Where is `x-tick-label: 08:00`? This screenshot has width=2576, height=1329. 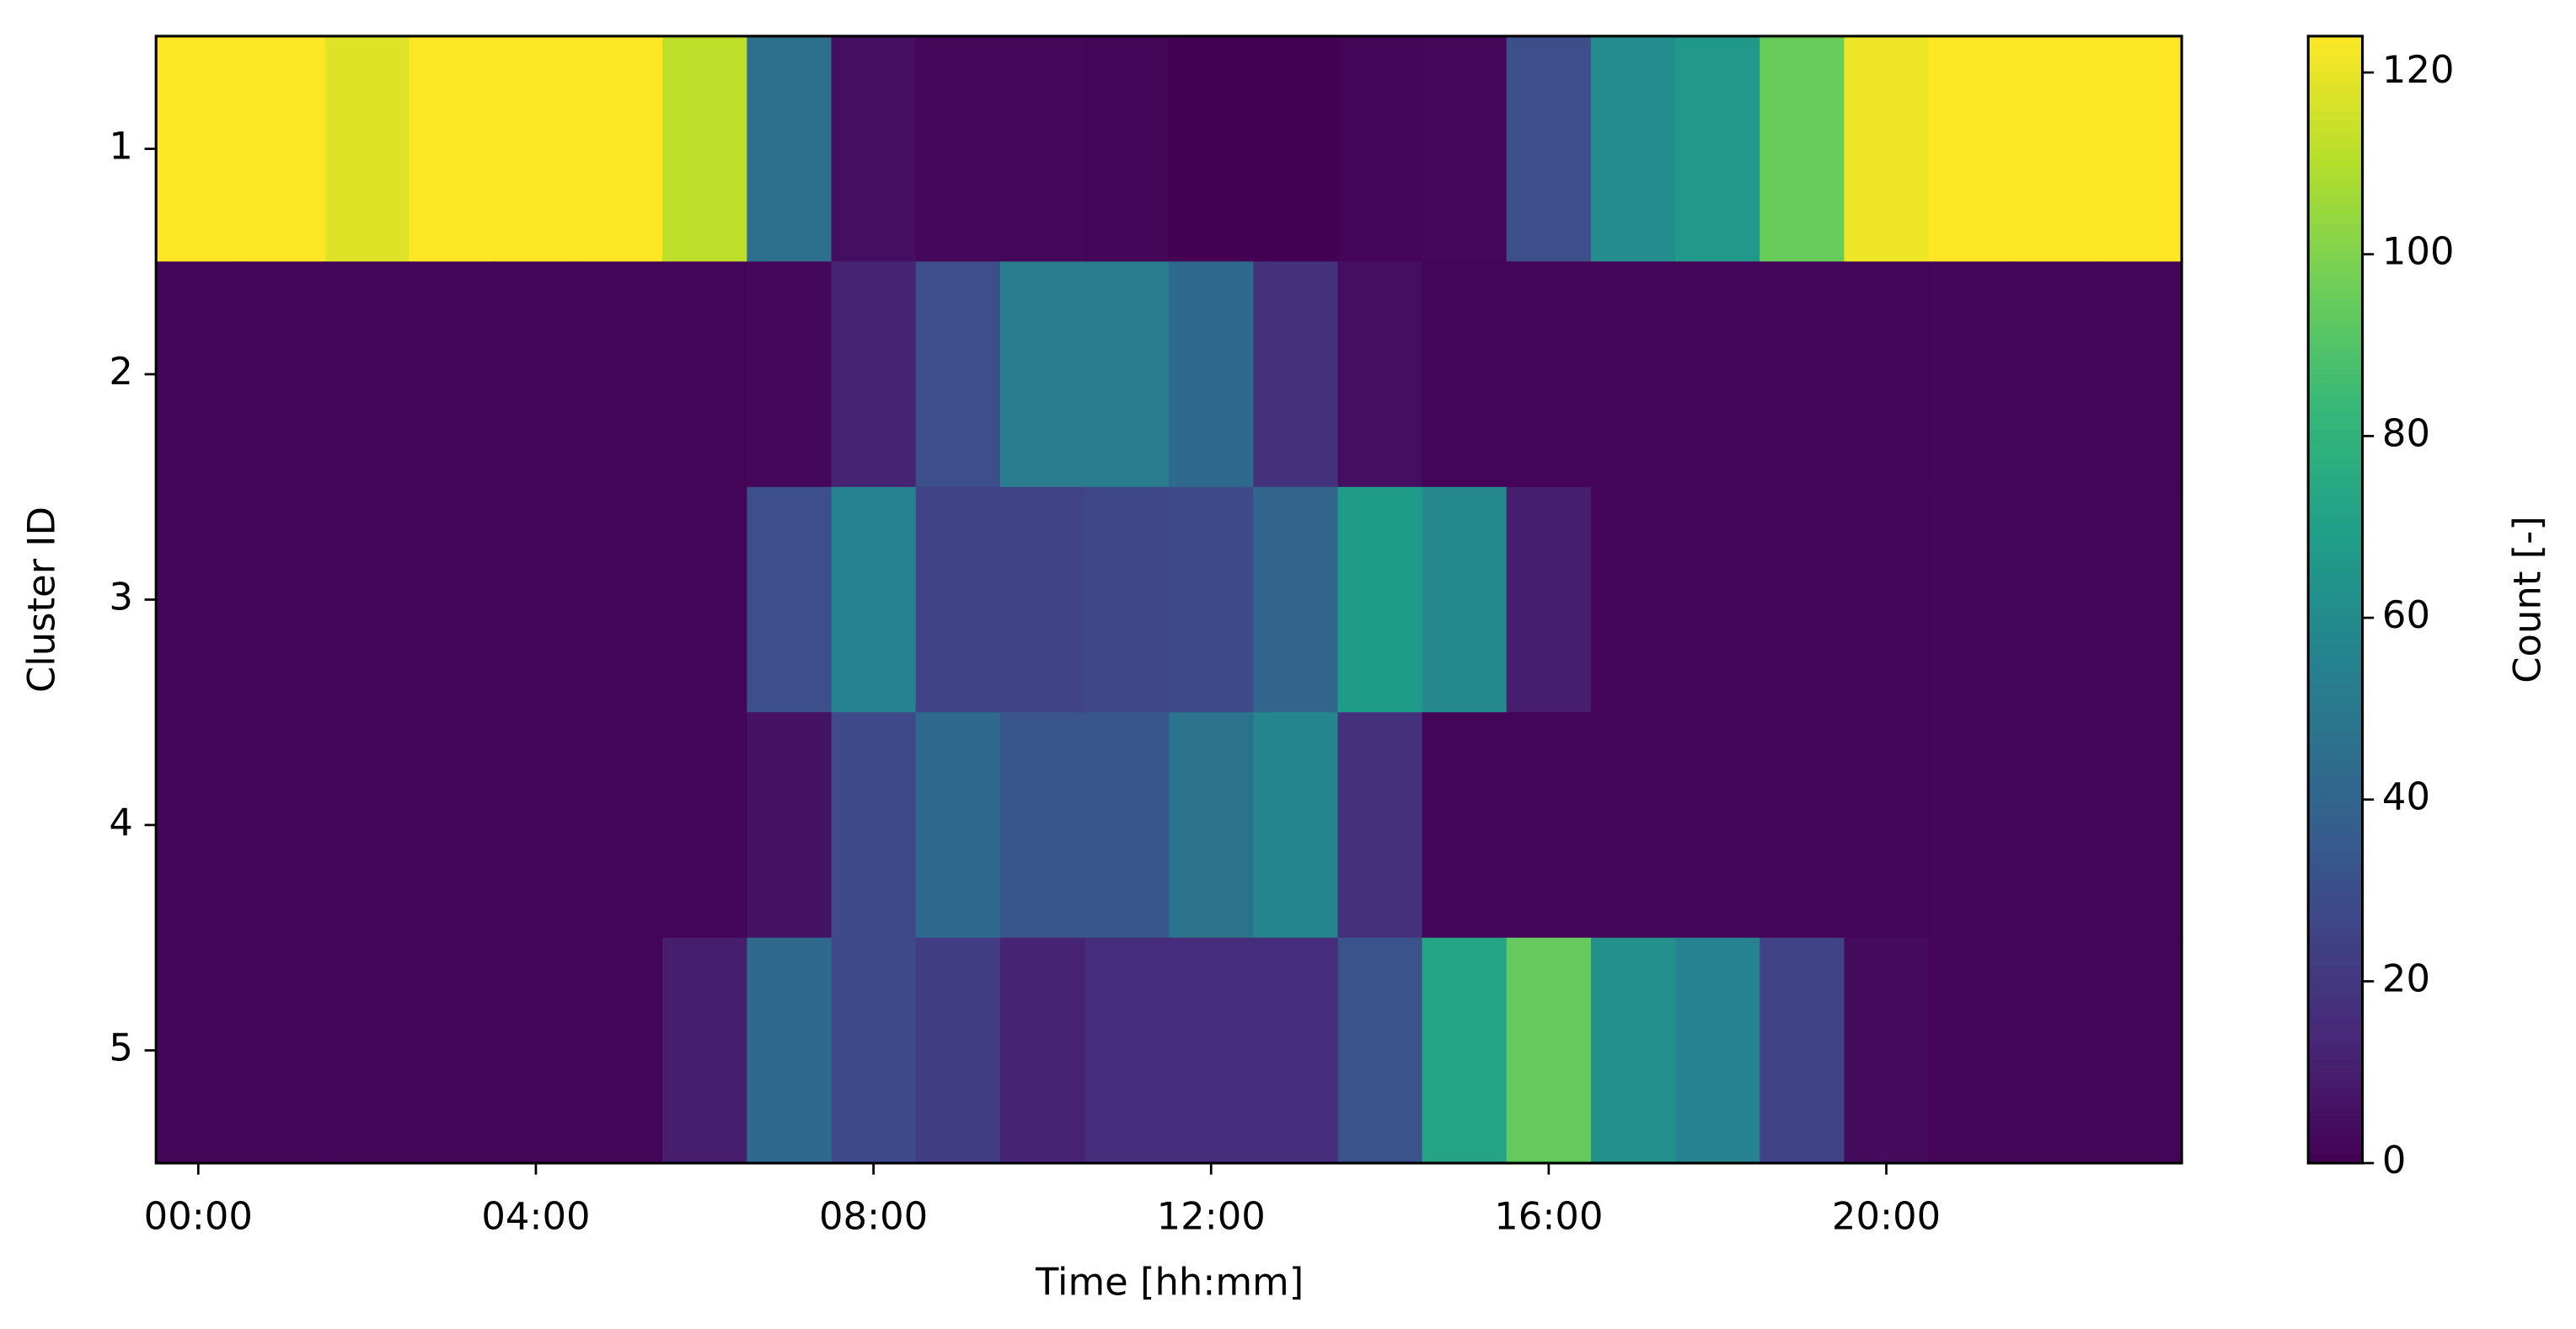
x-tick-label: 08:00 is located at coordinates (874, 1216).